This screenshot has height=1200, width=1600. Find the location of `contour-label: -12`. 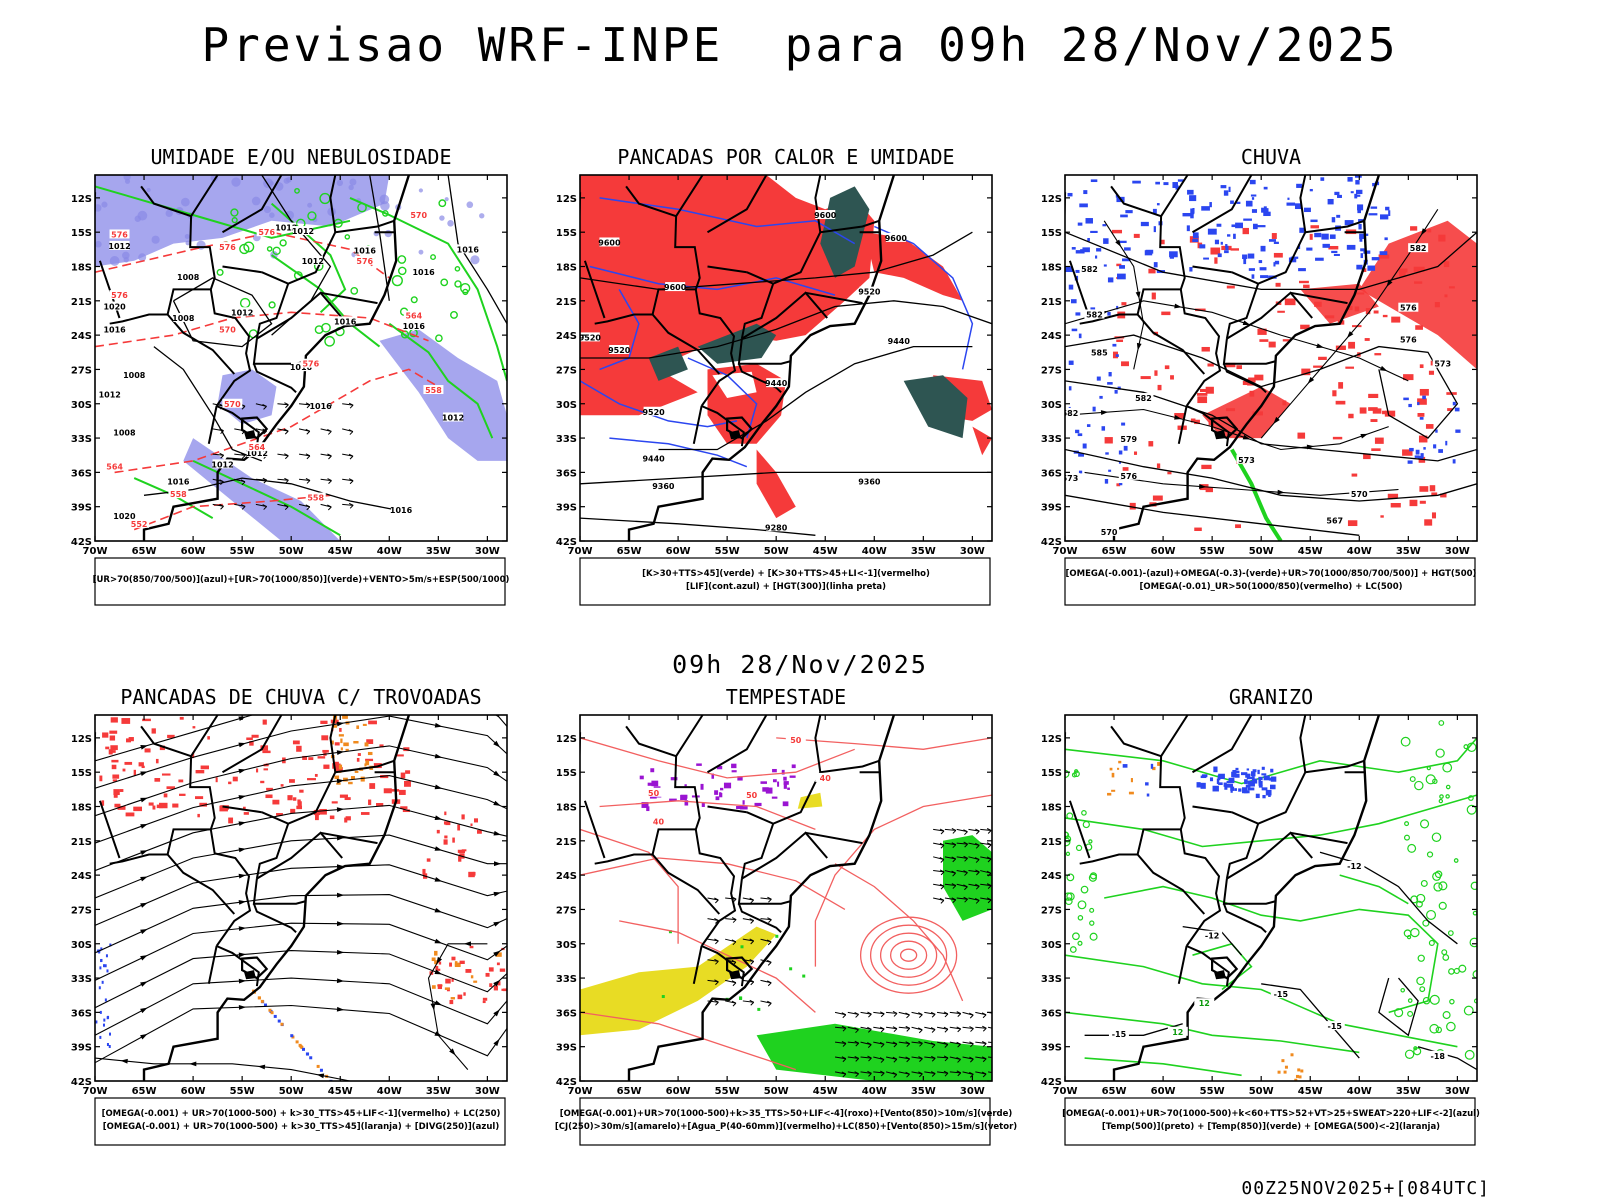

contour-label: -12 is located at coordinates (1212, 936).